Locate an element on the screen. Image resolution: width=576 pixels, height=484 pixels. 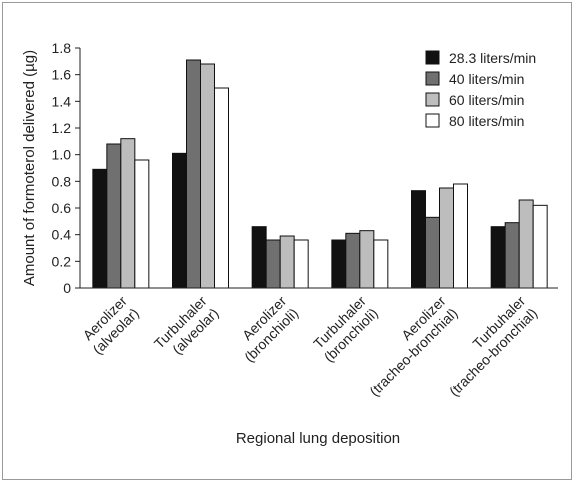
legend-label: 60 liters/min is located at coordinates (486, 100).